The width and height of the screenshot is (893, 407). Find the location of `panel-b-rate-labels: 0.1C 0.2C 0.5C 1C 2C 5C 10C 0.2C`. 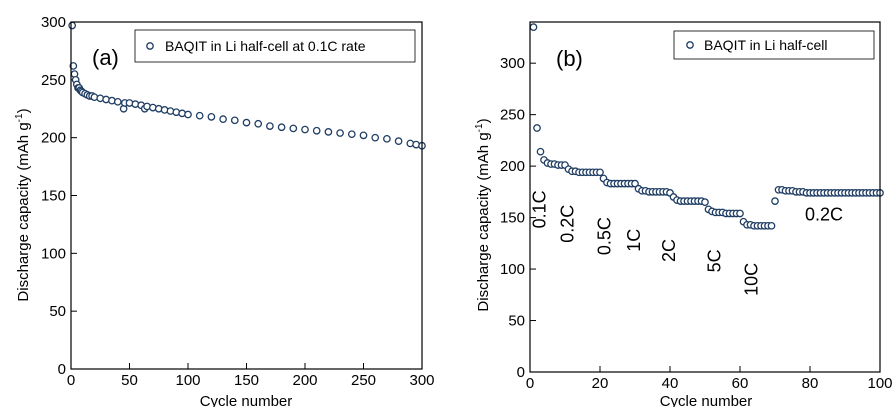

panel-b-rate-labels: 0.1C 0.2C 0.5C 1C 2C 5C 10C 0.2C is located at coordinates (686, 243).